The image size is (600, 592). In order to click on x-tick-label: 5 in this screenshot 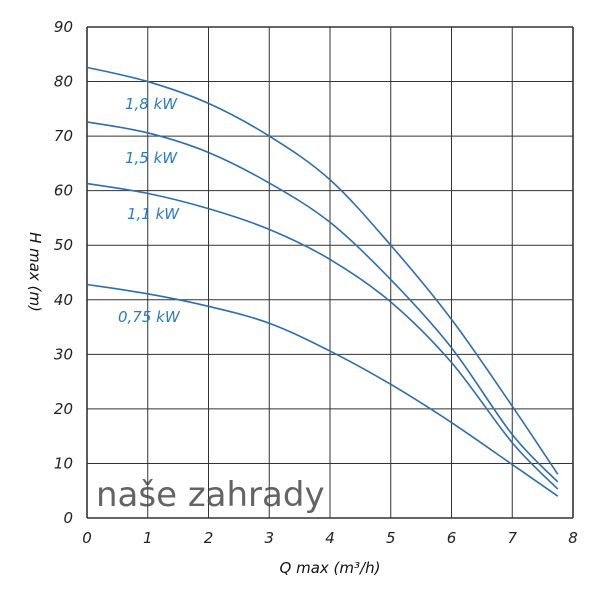, I will do `click(391, 538)`.